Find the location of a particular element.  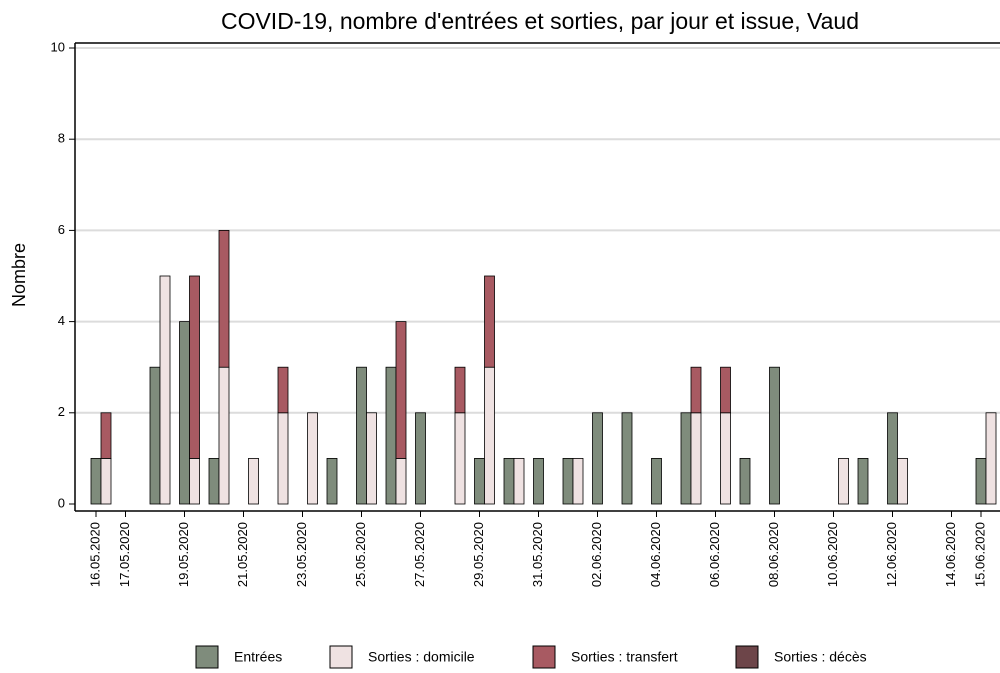

x-tick-label: 10.06.2020 is located at coordinates (832, 554).